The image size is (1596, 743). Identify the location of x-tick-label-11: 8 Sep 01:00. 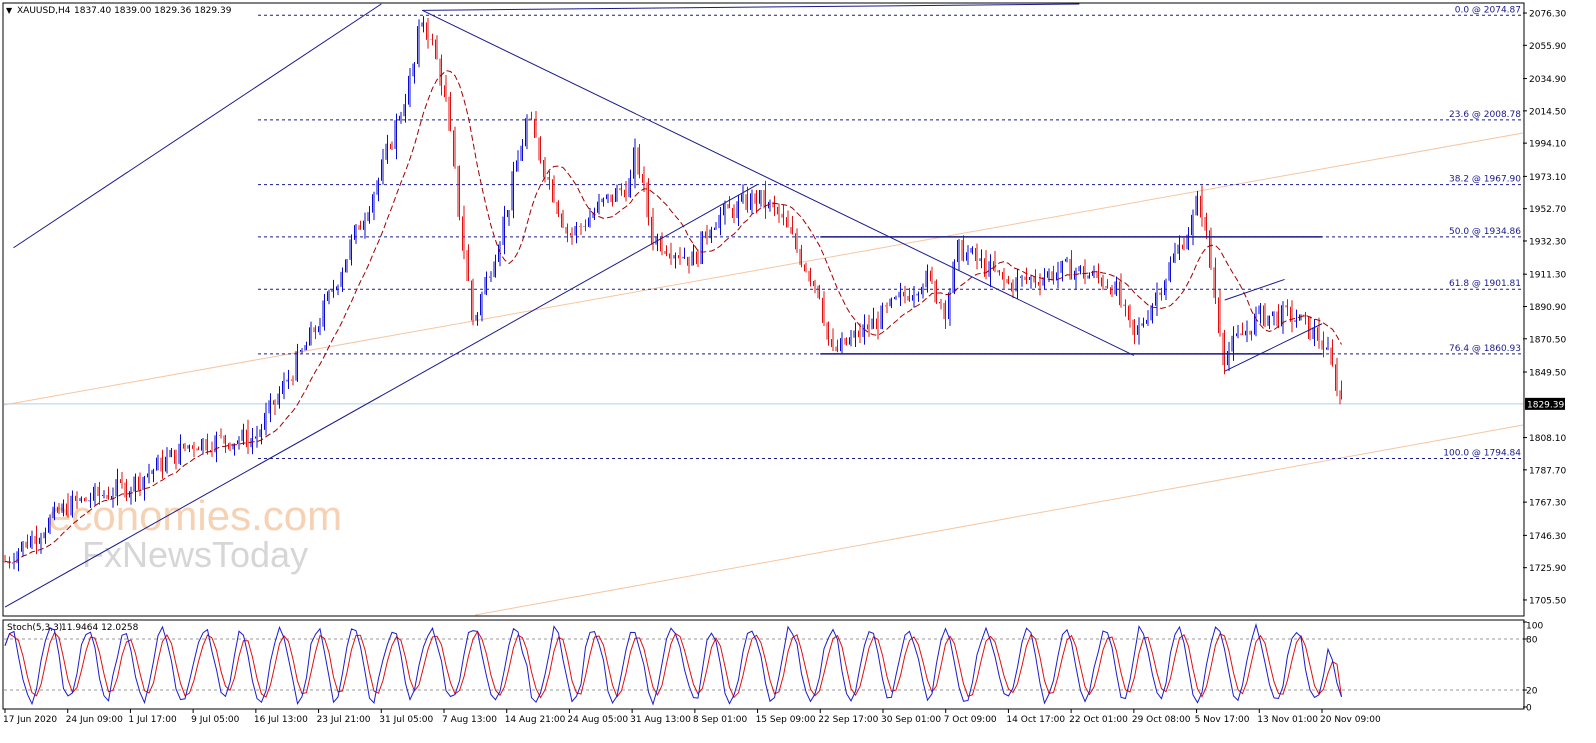
(720, 720).